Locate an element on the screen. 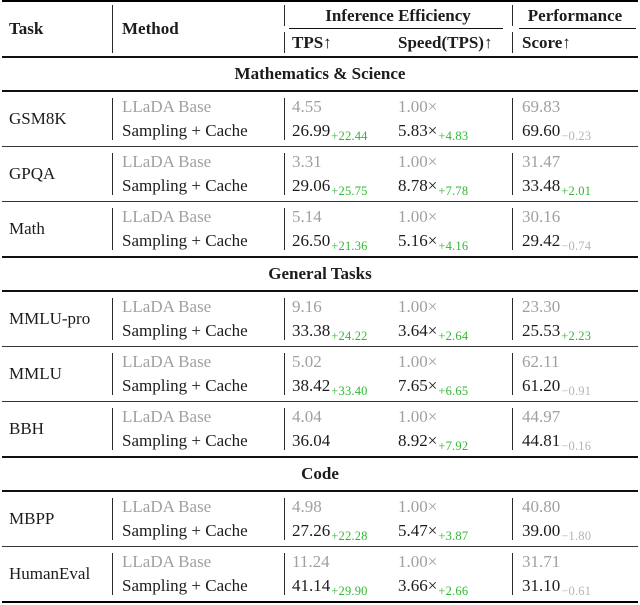  score-ours-line: 39.00−1.80 is located at coordinates (580, 531).